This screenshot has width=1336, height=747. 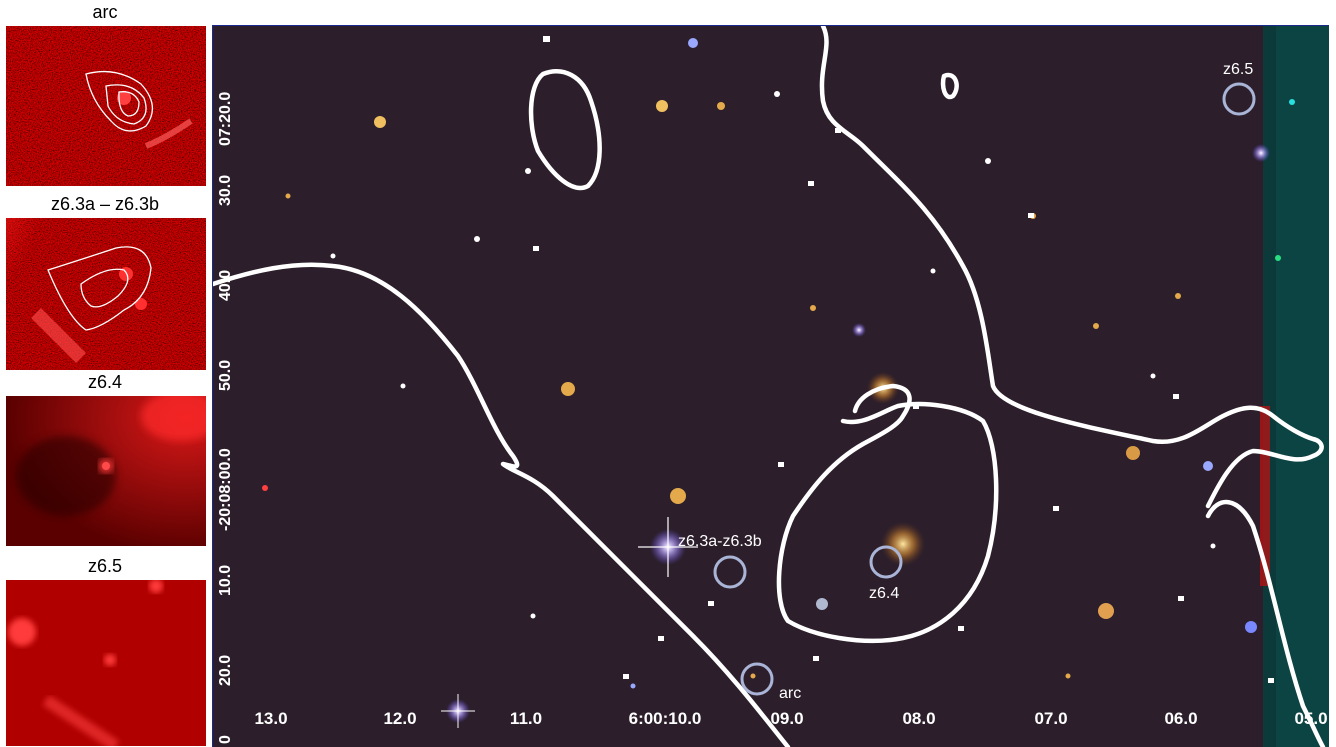 What do you see at coordinates (1238, 69) in the screenshot?
I see `label-z65: z6.5` at bounding box center [1238, 69].